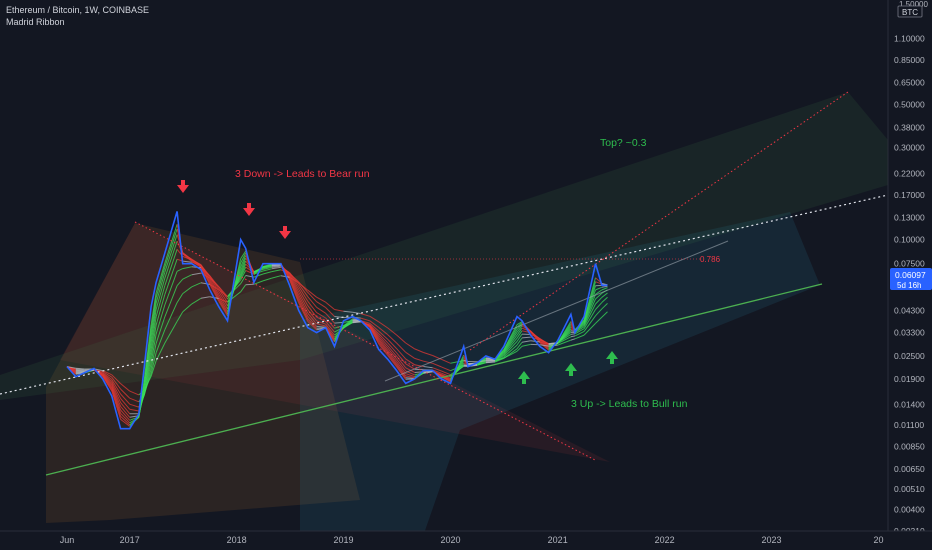 The width and height of the screenshot is (932, 550). What do you see at coordinates (35, 22) in the screenshot?
I see `indicator-name: Madrid Ribbon` at bounding box center [35, 22].